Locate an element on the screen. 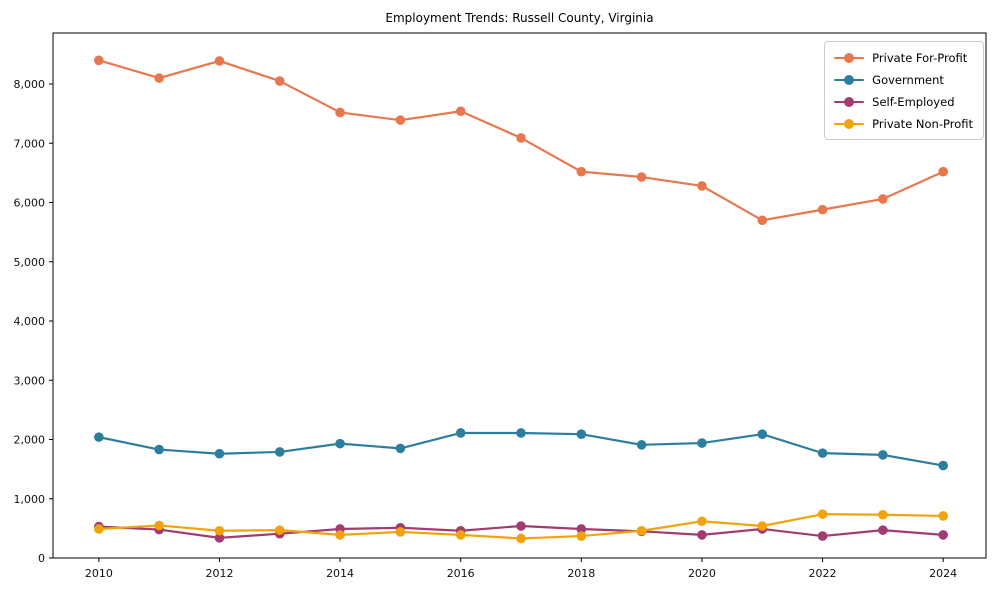 The height and width of the screenshot is (600, 1000). y-tick-label: 1,000 is located at coordinates (30, 499).